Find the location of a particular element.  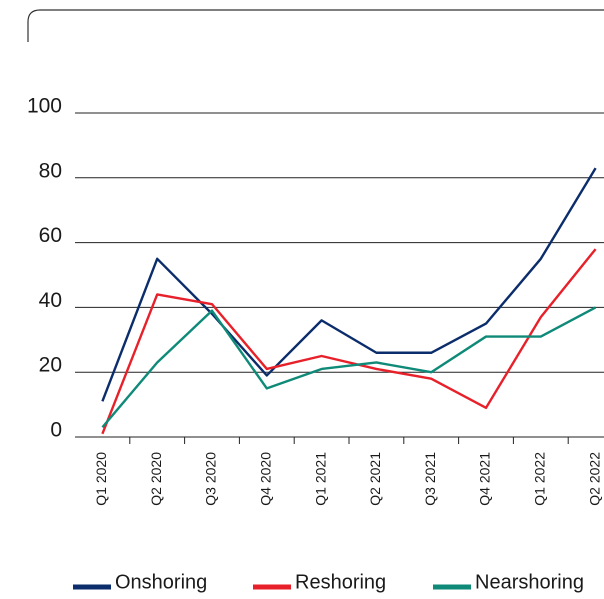

y-tick-label: 60 is located at coordinates (50, 235).